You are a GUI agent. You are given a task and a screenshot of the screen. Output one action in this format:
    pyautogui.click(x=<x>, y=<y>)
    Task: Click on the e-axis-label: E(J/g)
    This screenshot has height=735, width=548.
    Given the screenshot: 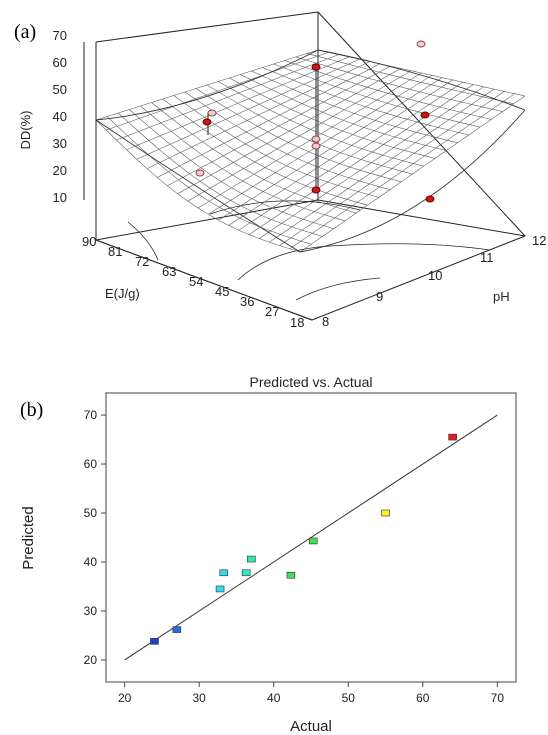 What is the action you would take?
    pyautogui.click(x=122, y=293)
    